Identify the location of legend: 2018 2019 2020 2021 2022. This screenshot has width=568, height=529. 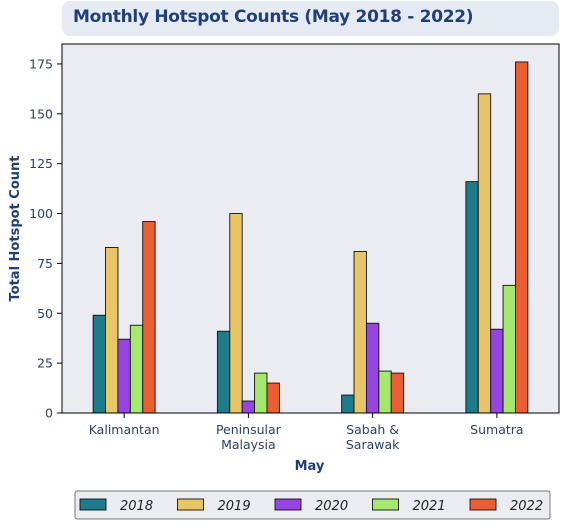
(312, 505).